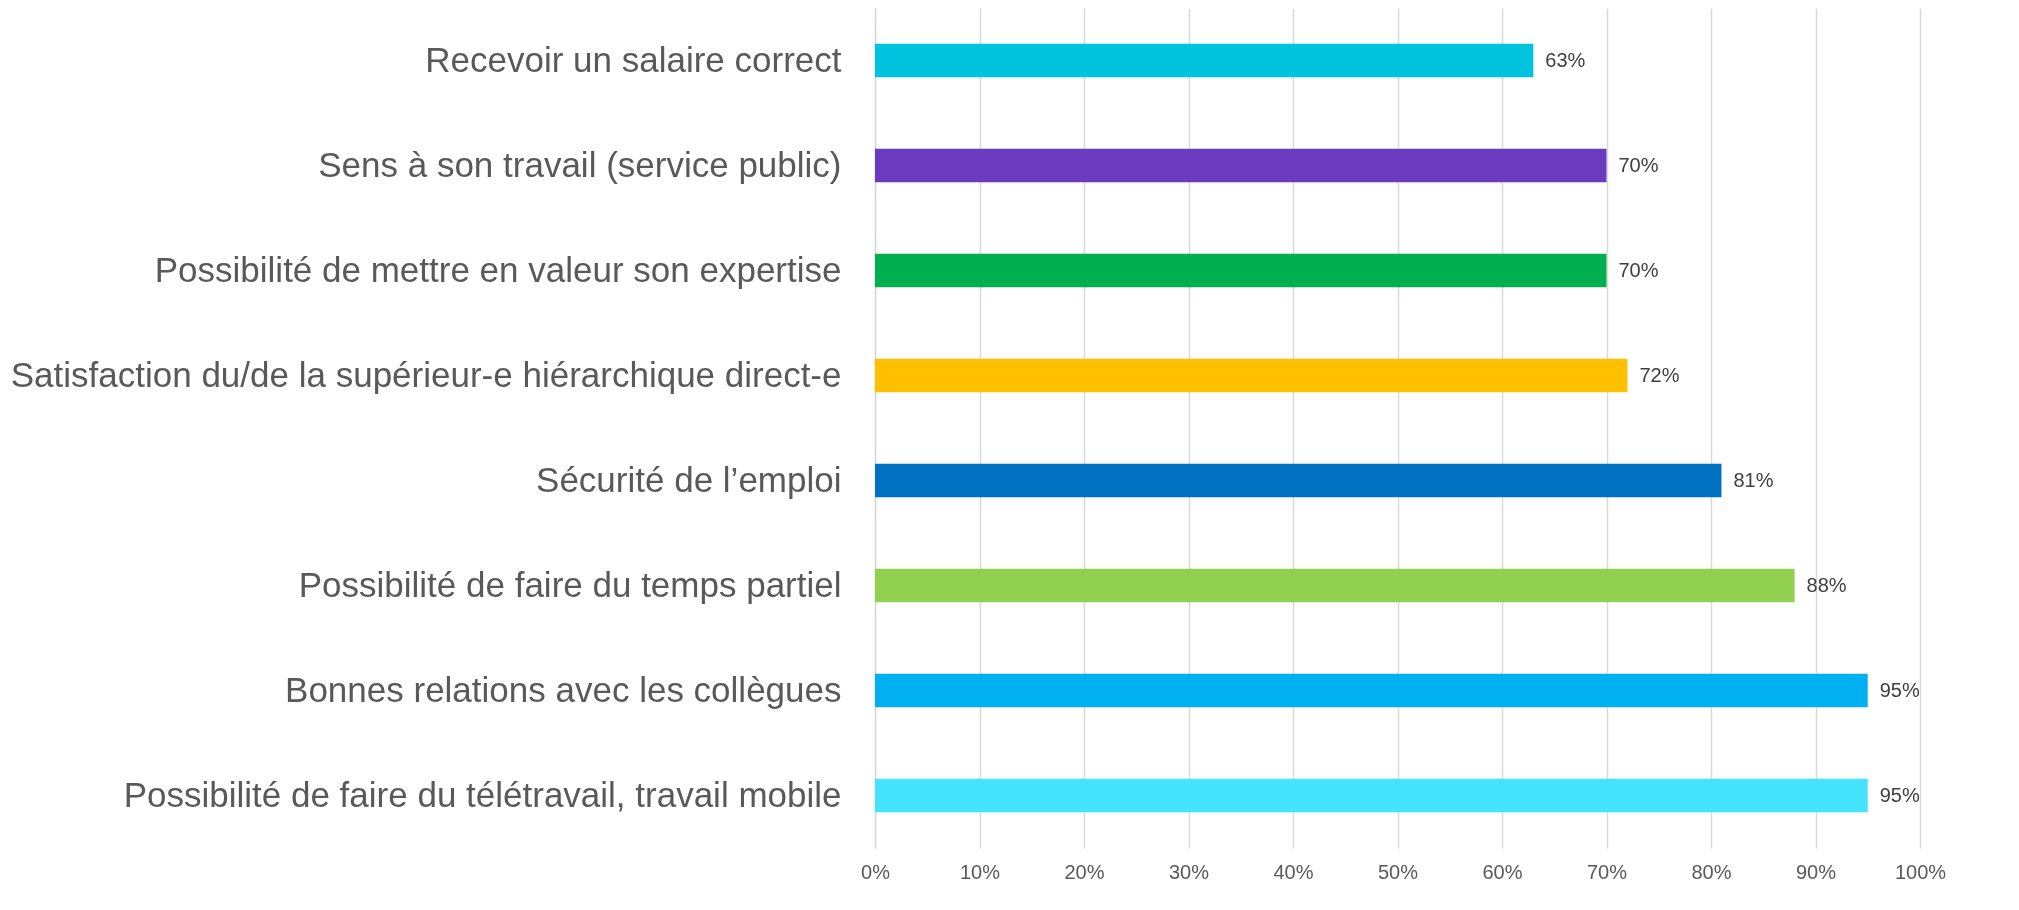 This screenshot has width=2019, height=910. Describe the element at coordinates (1565, 59) in the screenshot. I see `data-label: 63%` at that location.